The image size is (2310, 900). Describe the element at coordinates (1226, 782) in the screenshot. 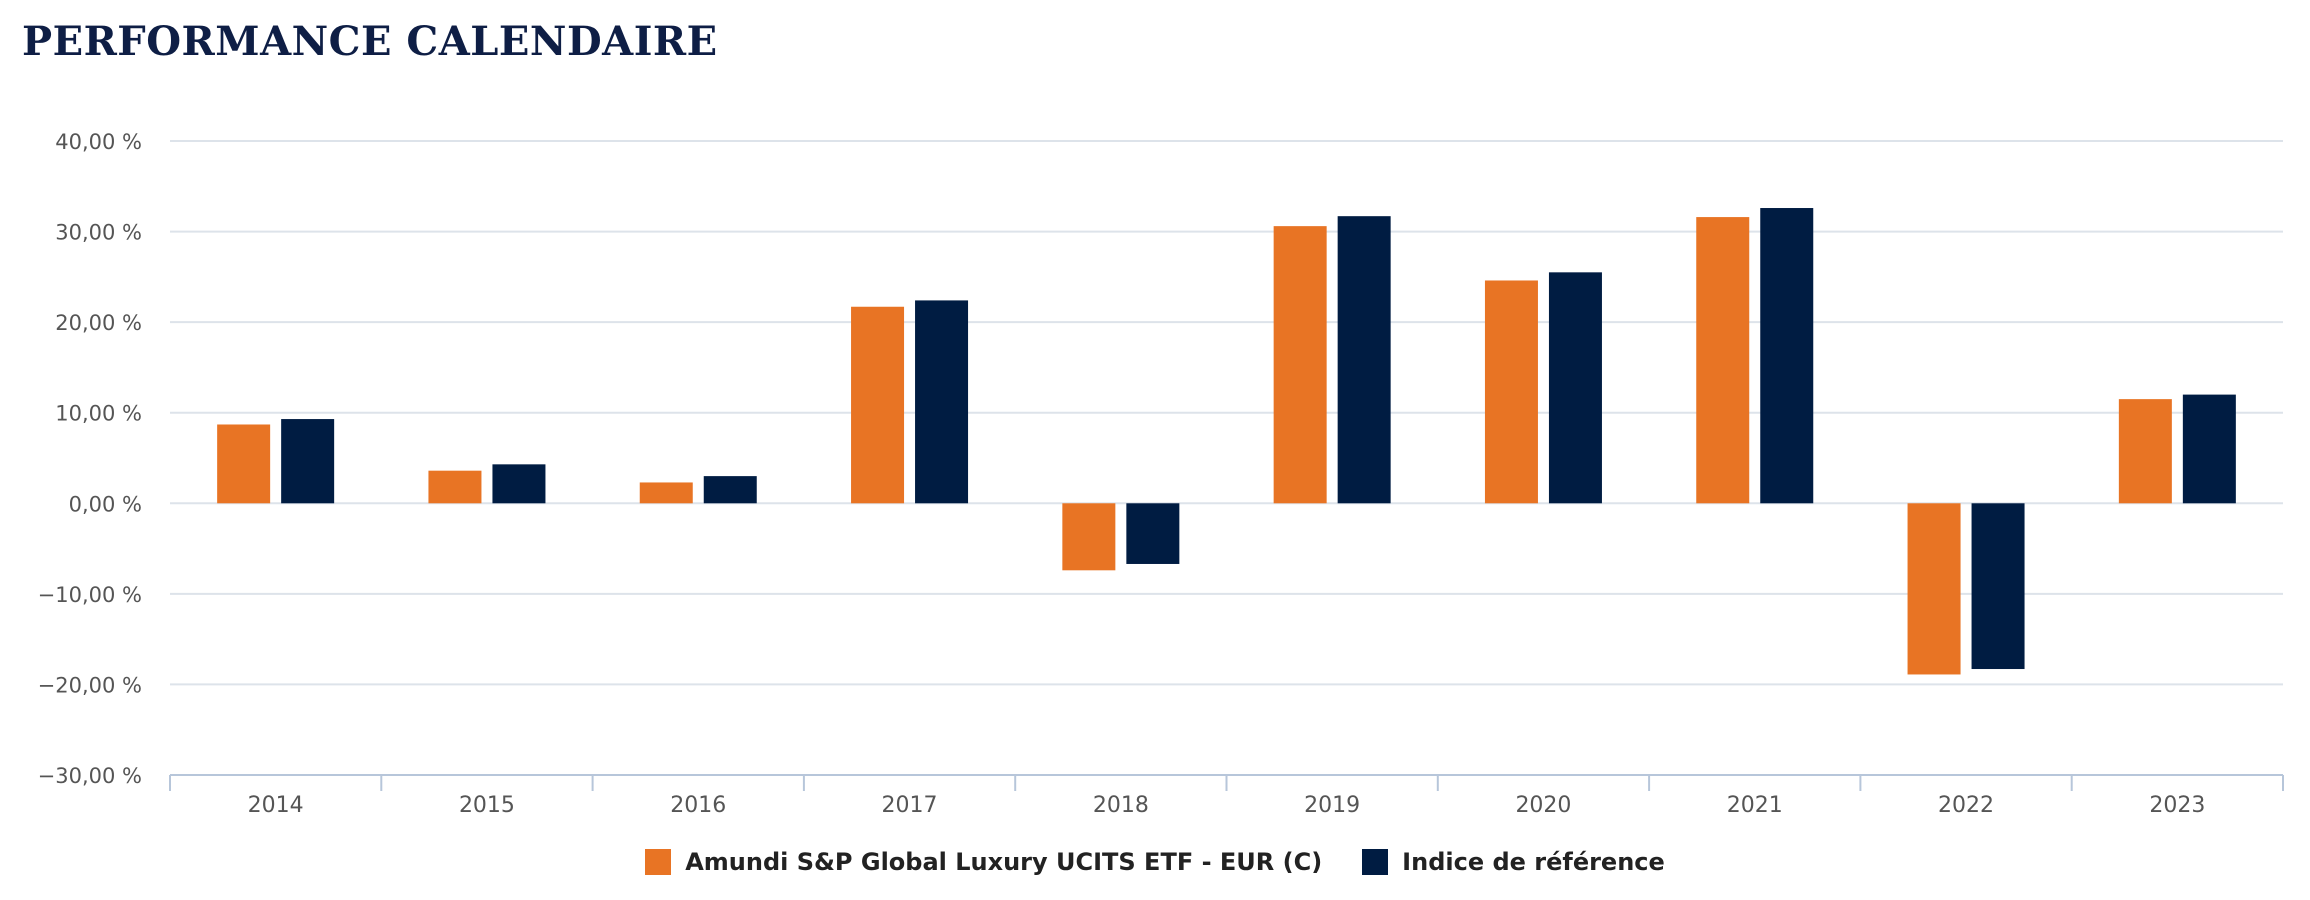

I see `x-axis` at that location.